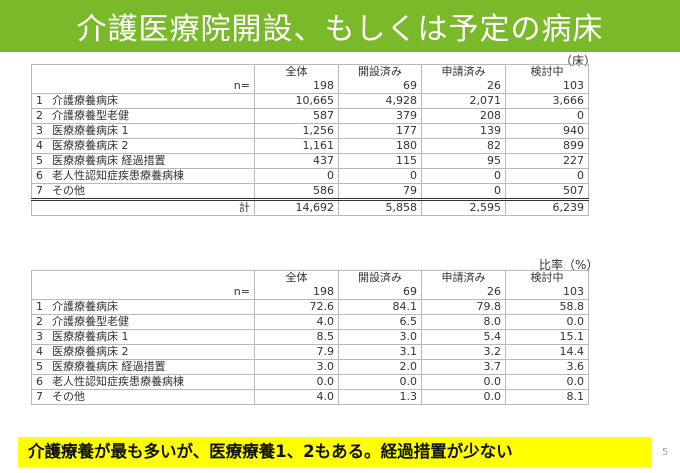 This screenshot has height=473, width=680. What do you see at coordinates (39, 322) in the screenshot?
I see `row-number: 2` at bounding box center [39, 322].